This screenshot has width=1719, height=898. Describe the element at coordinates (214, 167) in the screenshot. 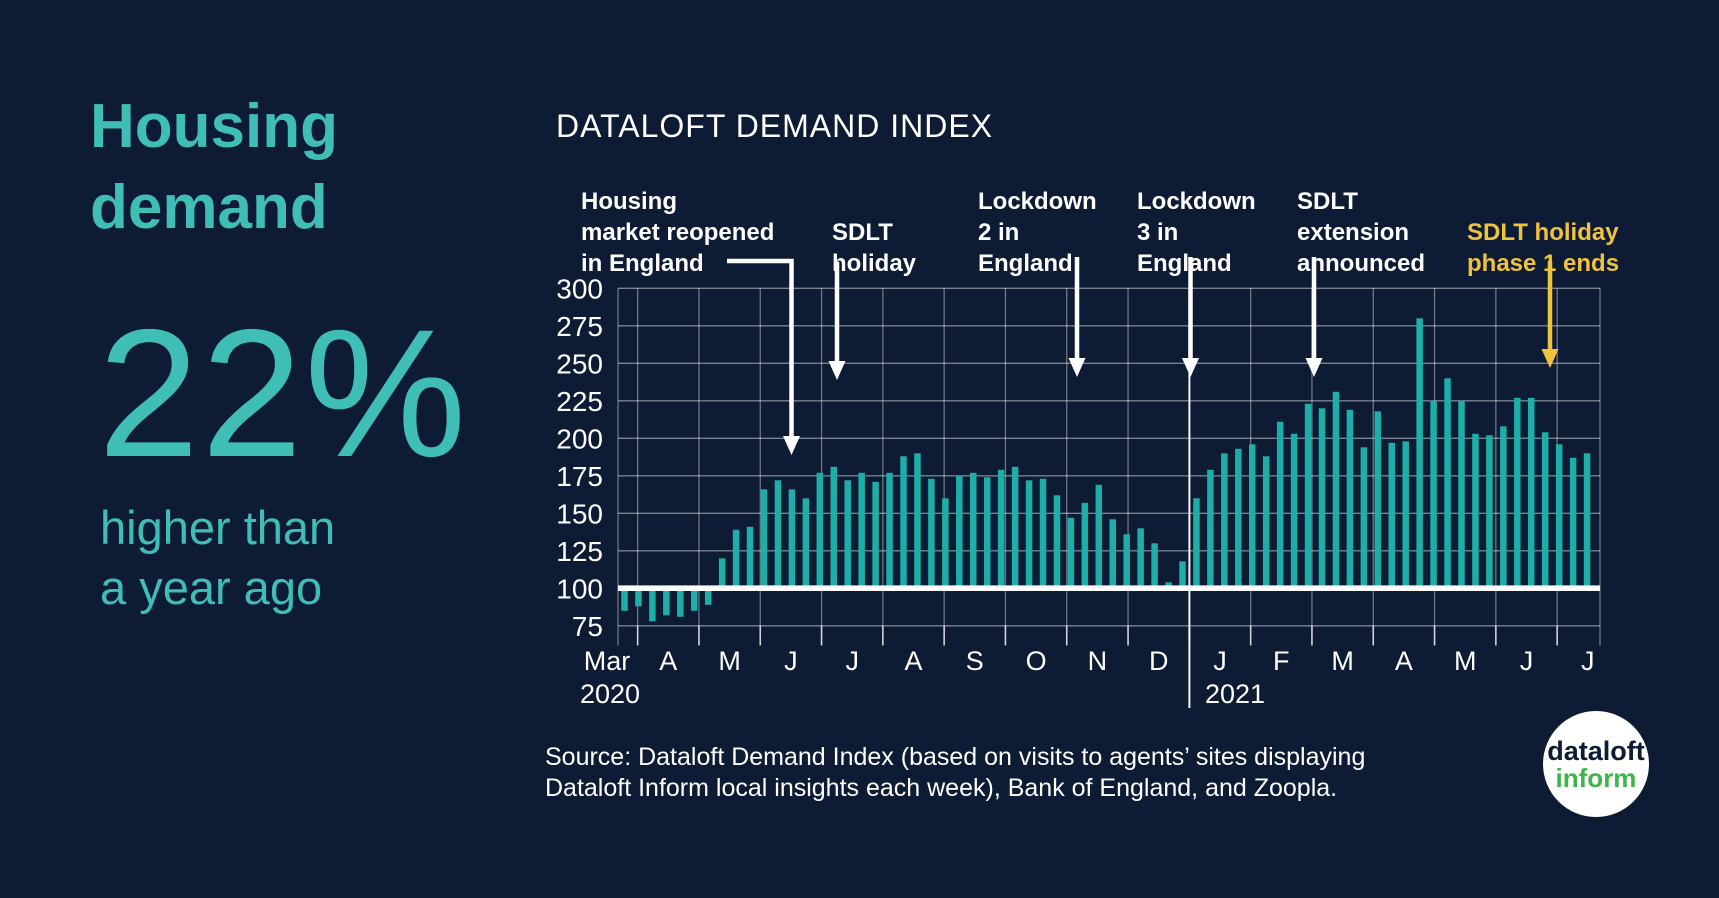

I see `page-title: Housing demand` at that location.